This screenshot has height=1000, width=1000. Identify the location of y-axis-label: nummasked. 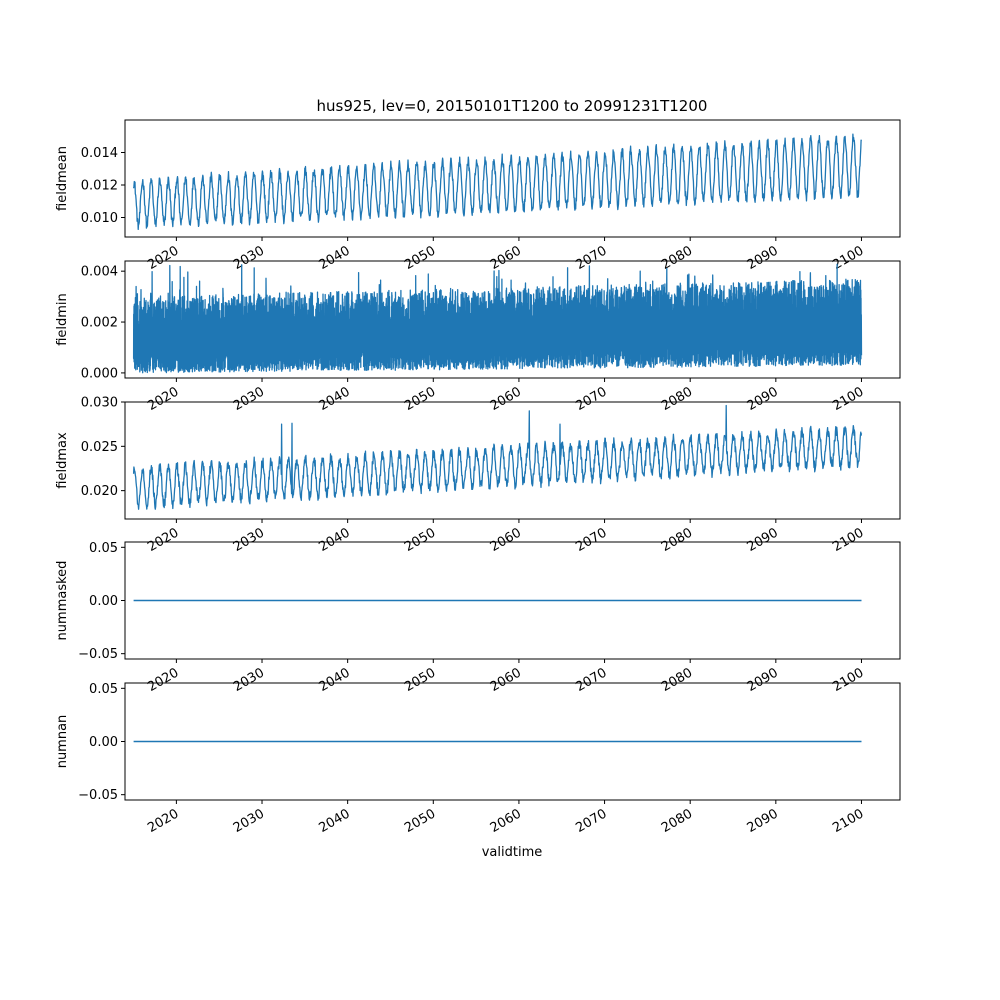
(62, 601).